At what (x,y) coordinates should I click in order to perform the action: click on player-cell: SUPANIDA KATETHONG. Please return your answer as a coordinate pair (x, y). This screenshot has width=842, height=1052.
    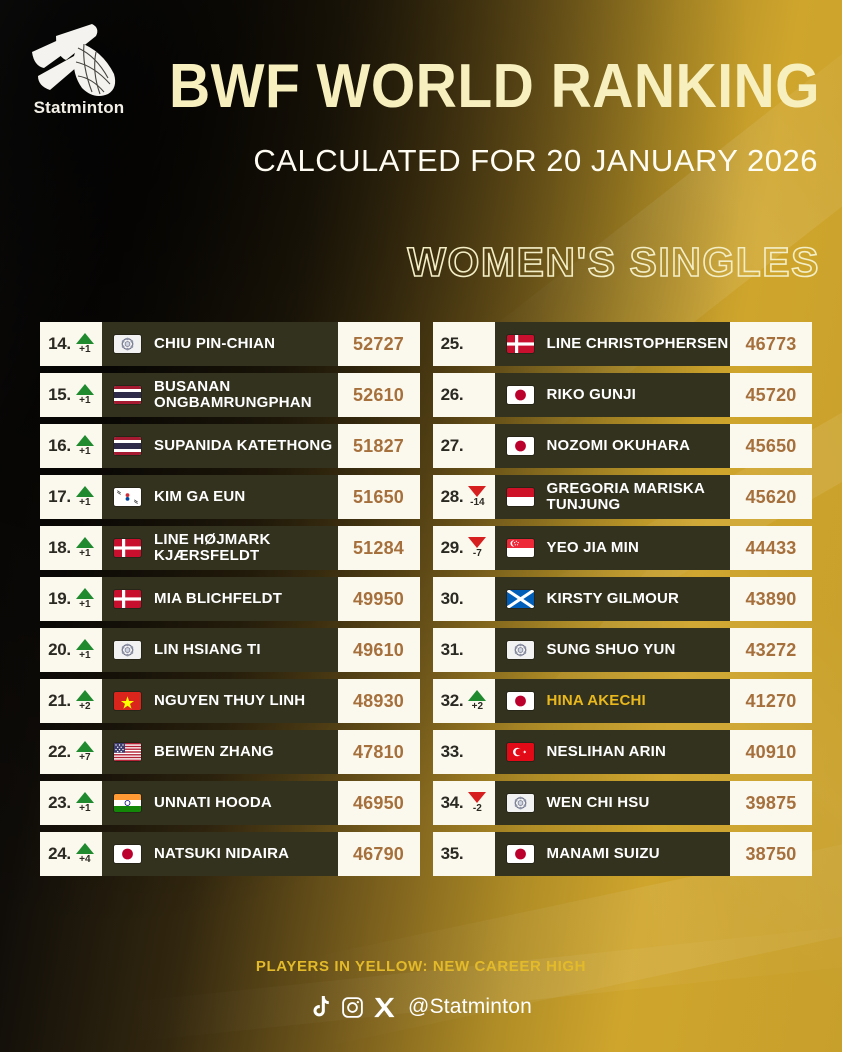
    Looking at the image, I should click on (220, 446).